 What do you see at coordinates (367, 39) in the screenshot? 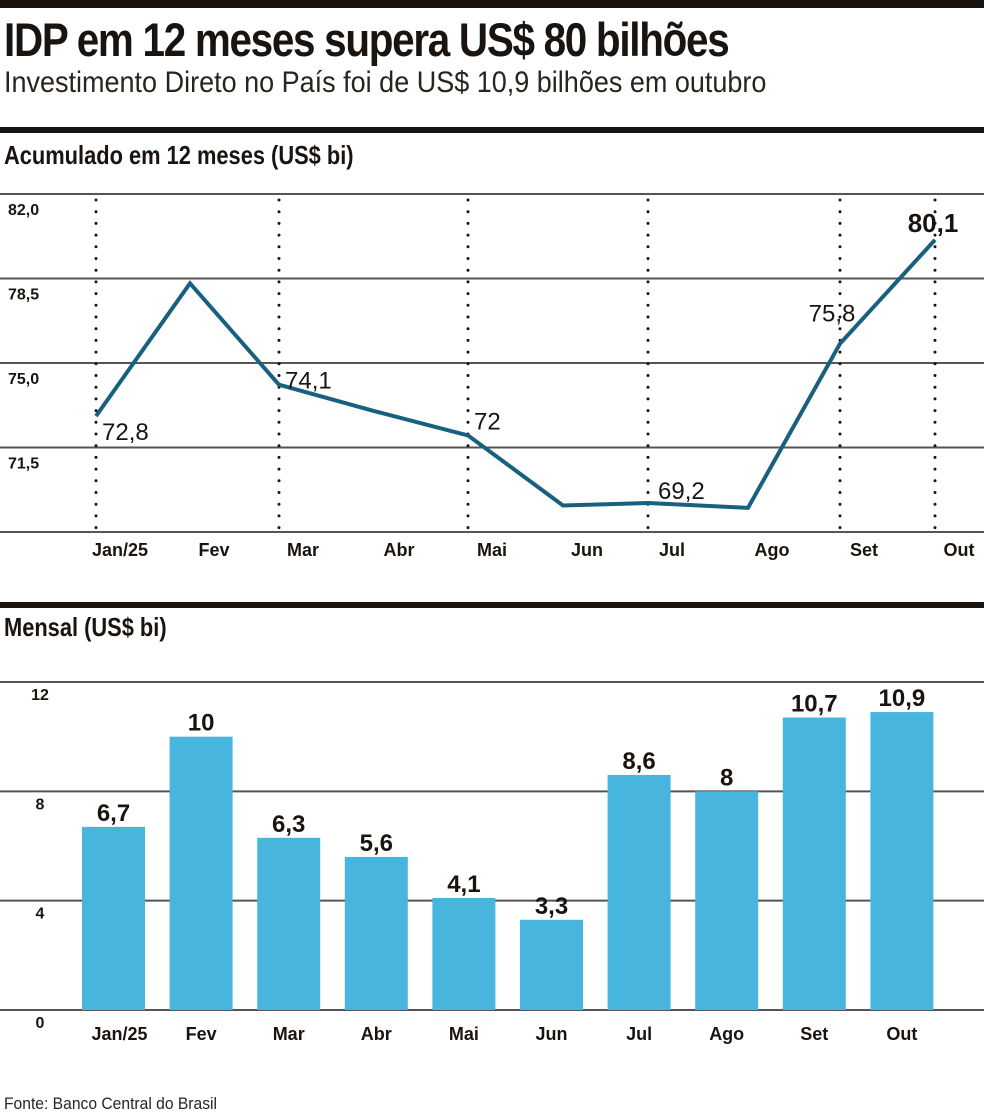
I see `page-title: IDP em 12 meses supera US$ 80 bilhões` at bounding box center [367, 39].